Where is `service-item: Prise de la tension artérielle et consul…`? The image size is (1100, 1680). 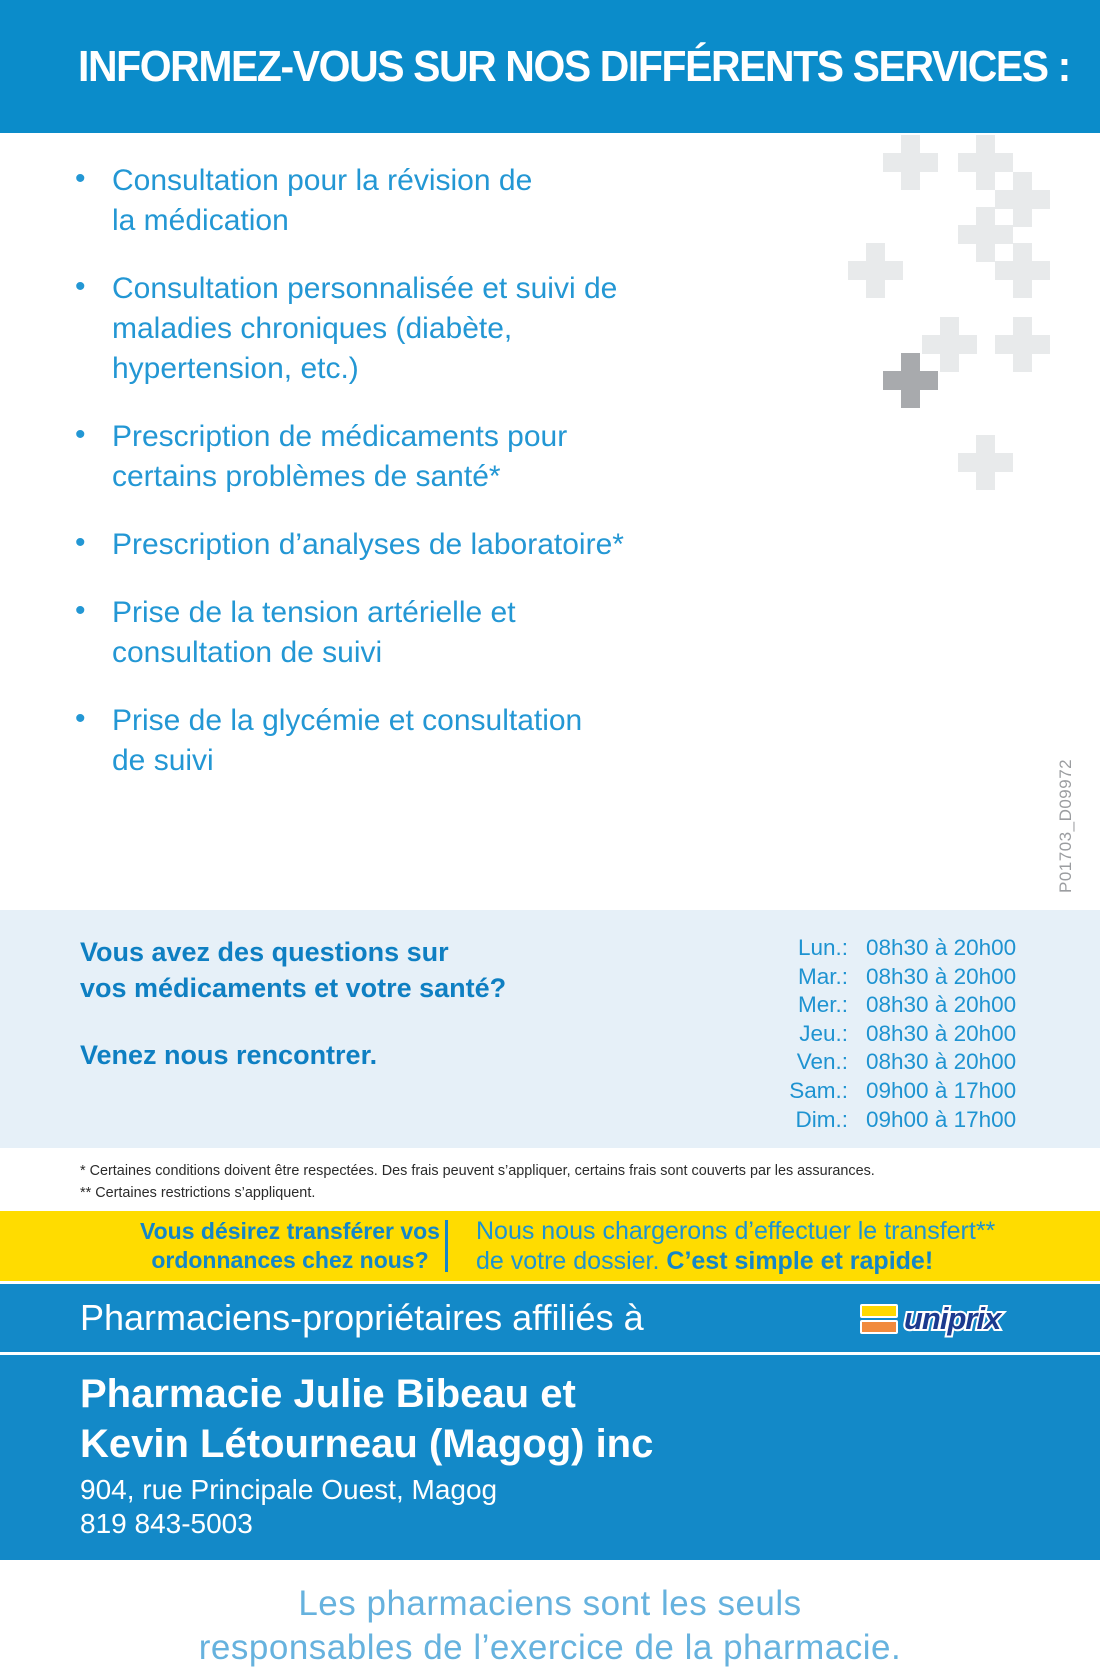
service-item: Prise de la tension artérielle et consul… is located at coordinates (447, 632).